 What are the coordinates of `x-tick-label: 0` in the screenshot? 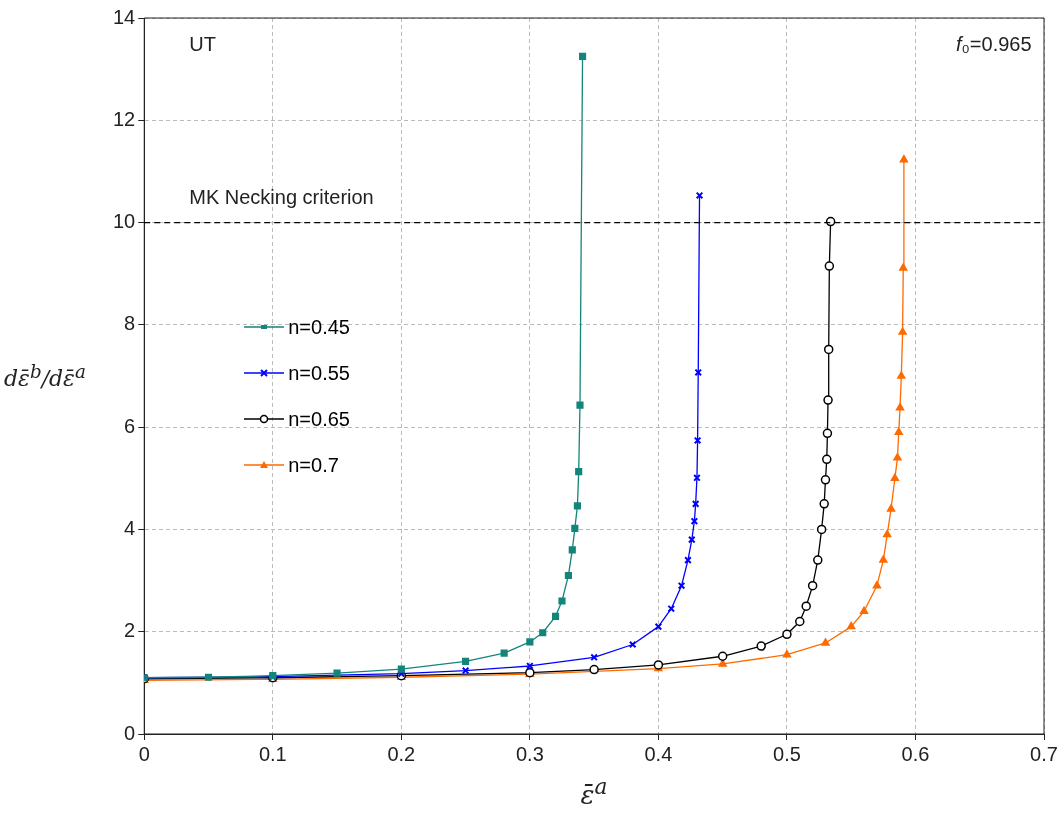 It's located at (144, 753).